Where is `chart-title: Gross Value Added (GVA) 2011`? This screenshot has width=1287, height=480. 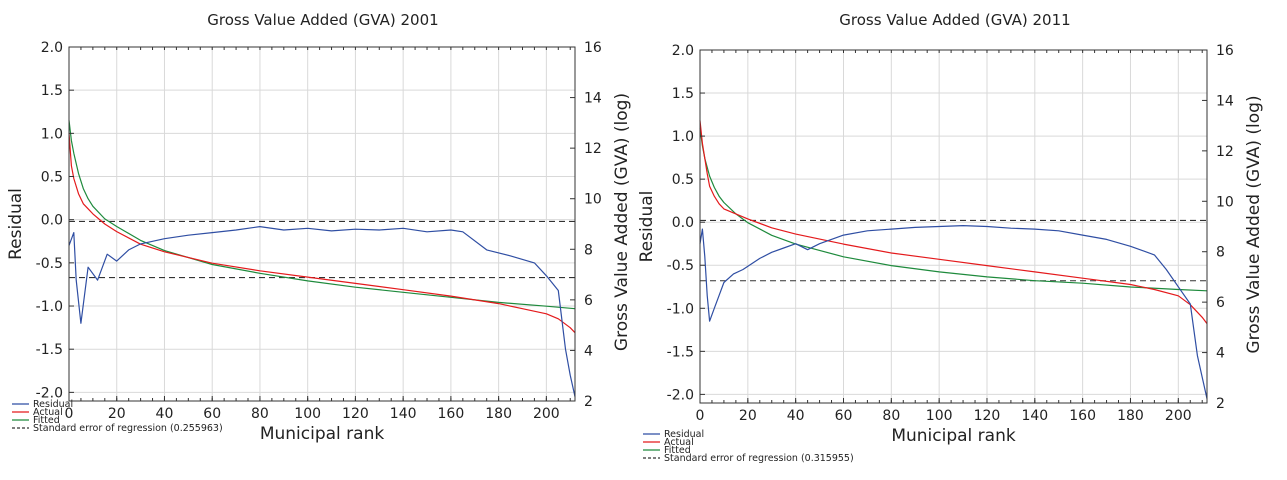
chart-title: Gross Value Added (GVA) 2011 is located at coordinates (954, 20).